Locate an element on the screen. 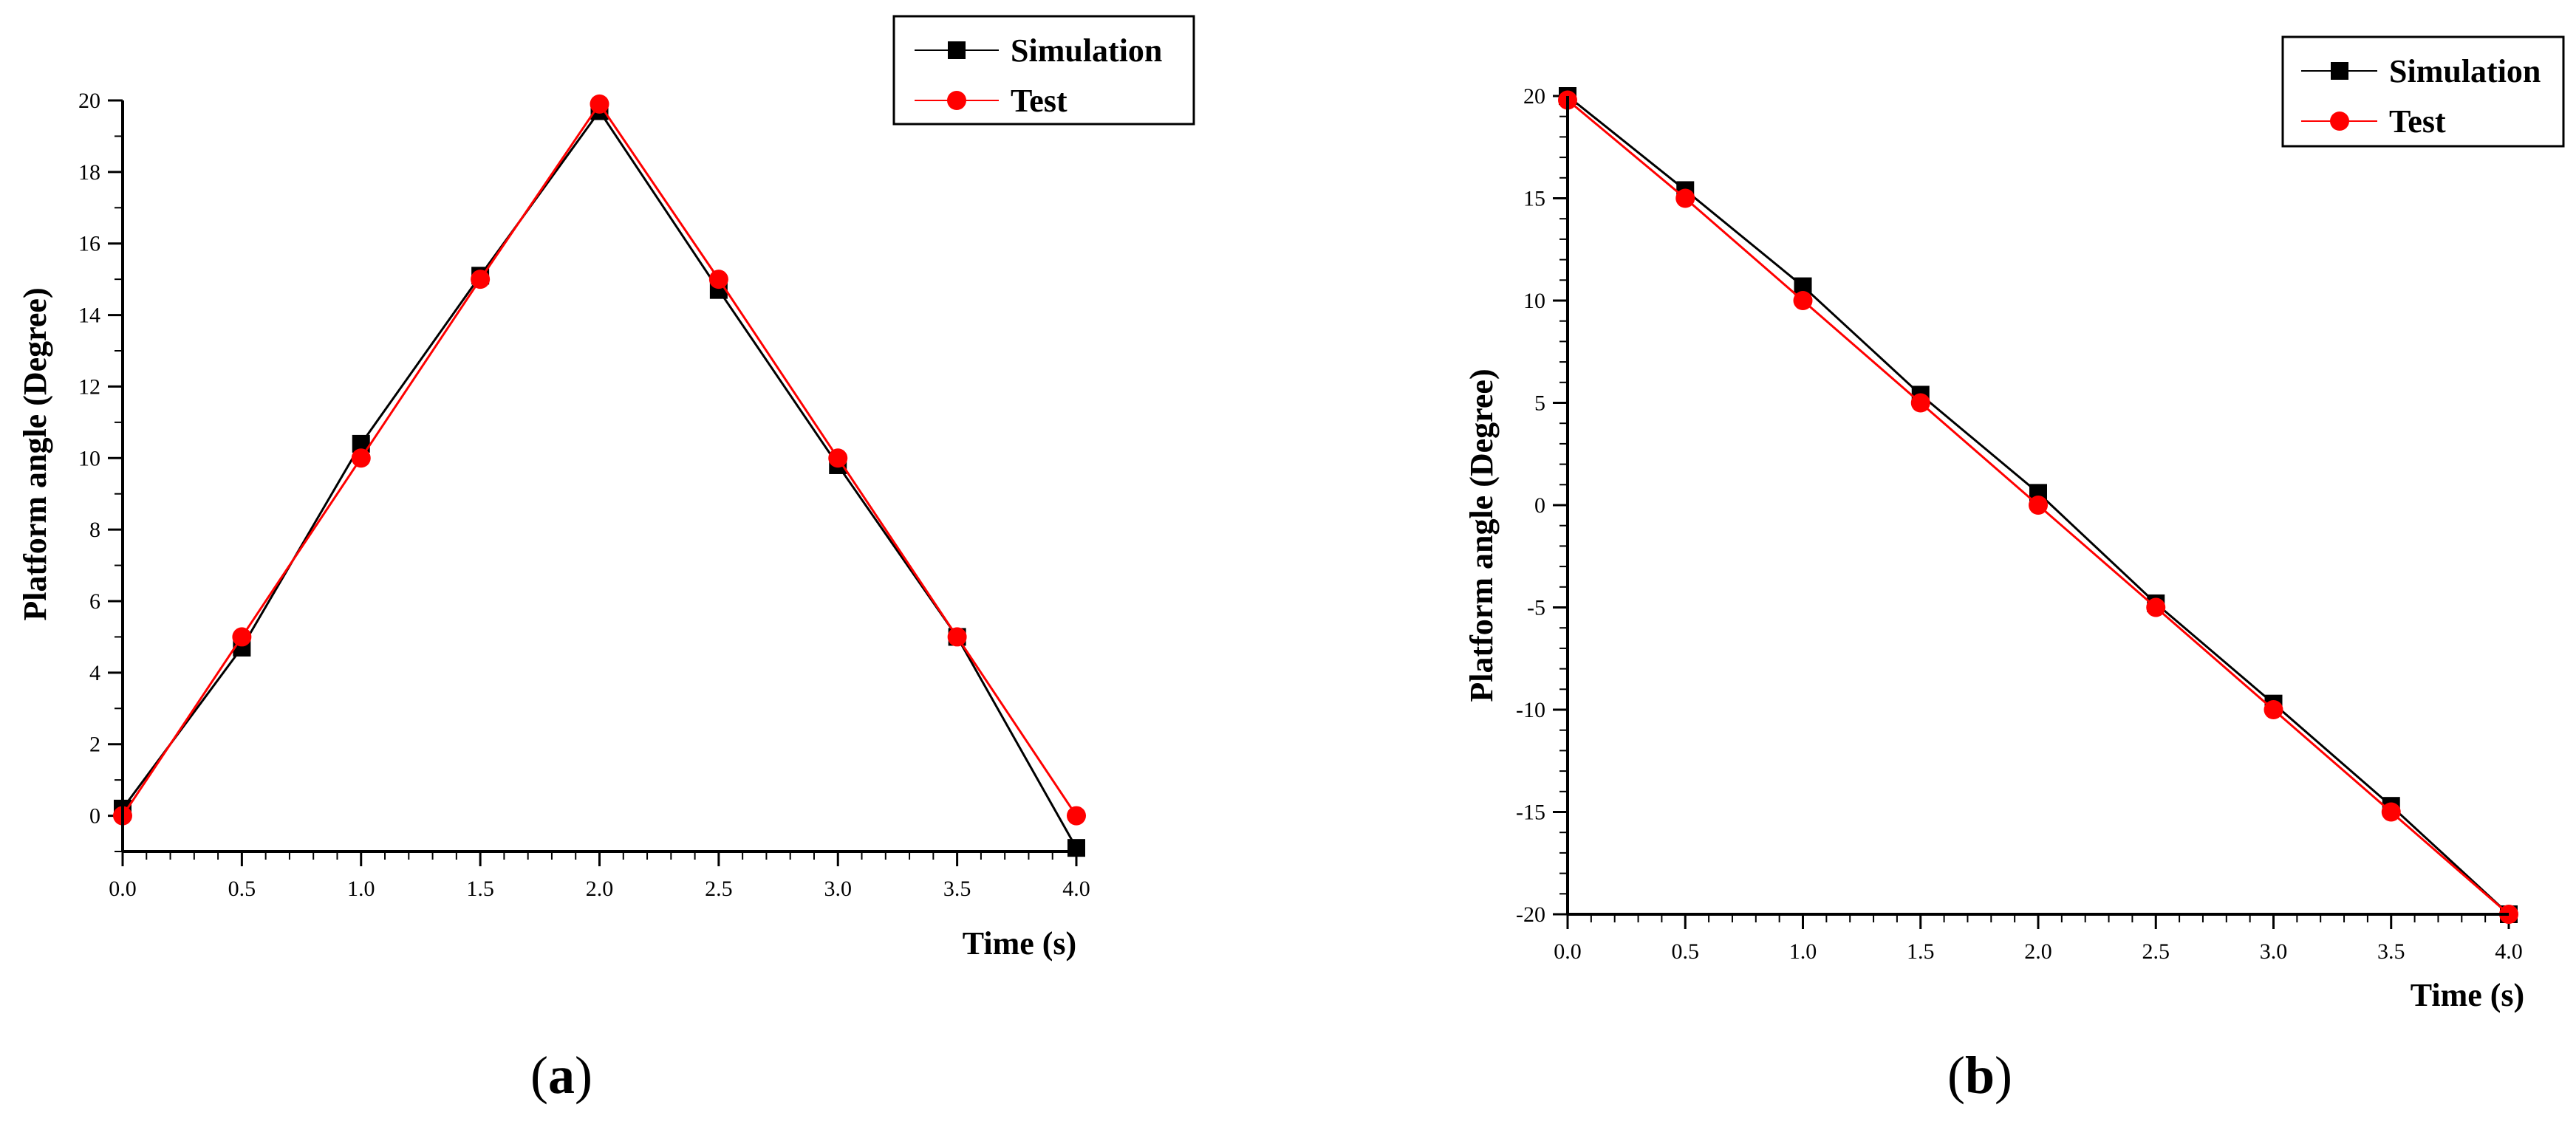  chart-b-legend-sim-marker is located at coordinates (2339, 71).